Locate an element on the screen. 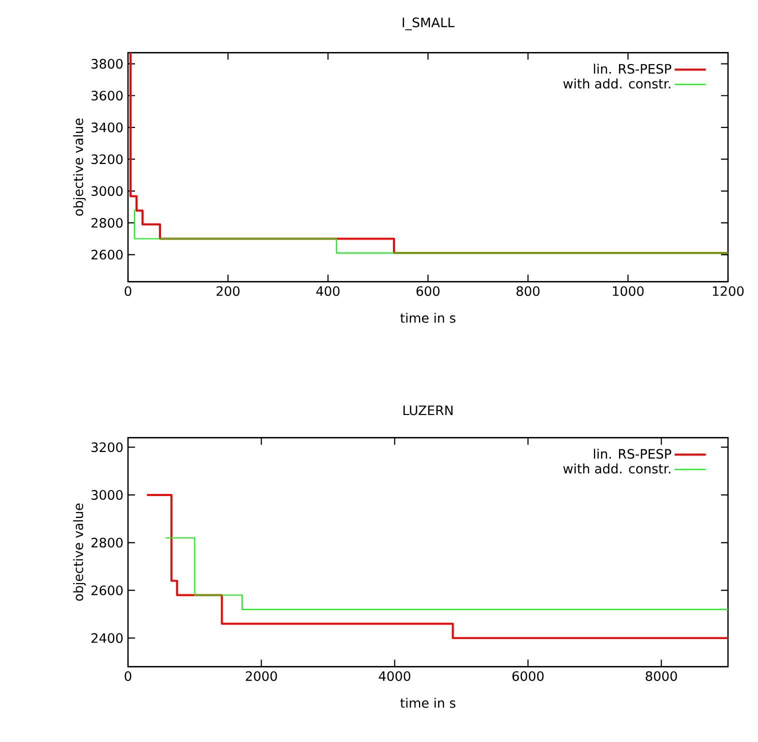 This screenshot has width=758, height=742. x-tick-label: 6000 is located at coordinates (528, 676).